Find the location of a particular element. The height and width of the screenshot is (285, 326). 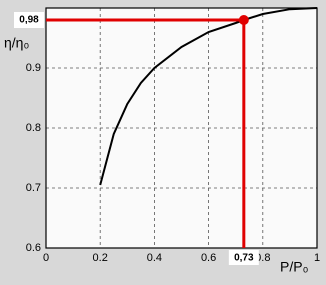

y-tick-label: 0.9 is located at coordinates (33, 68).